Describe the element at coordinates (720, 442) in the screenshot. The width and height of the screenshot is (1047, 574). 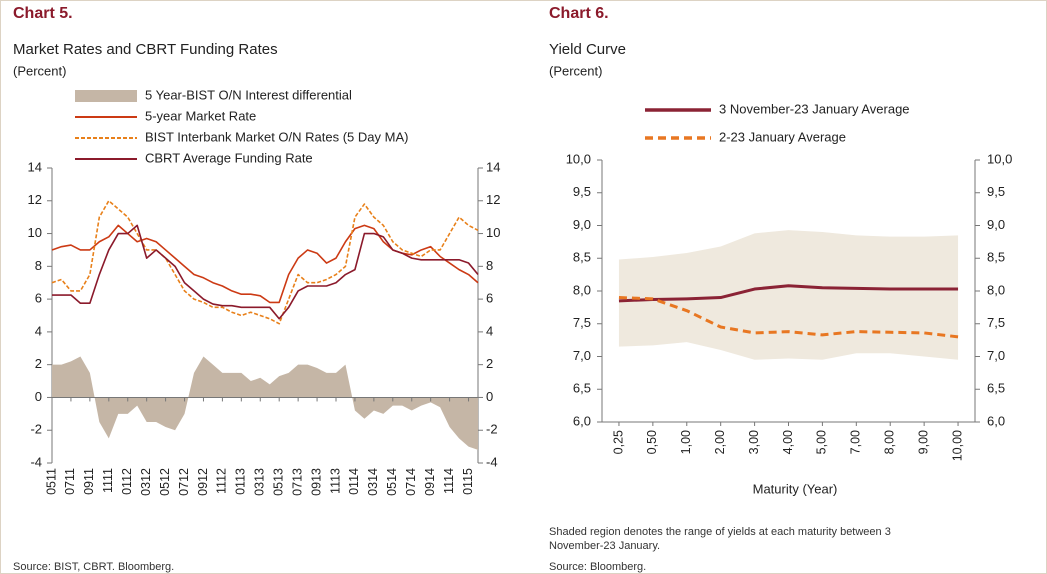
I see `x-tick-label: 2,00` at that location.